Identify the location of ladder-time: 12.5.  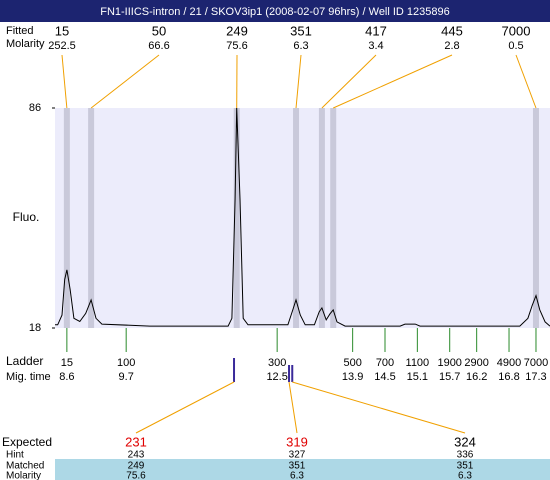
(276, 377).